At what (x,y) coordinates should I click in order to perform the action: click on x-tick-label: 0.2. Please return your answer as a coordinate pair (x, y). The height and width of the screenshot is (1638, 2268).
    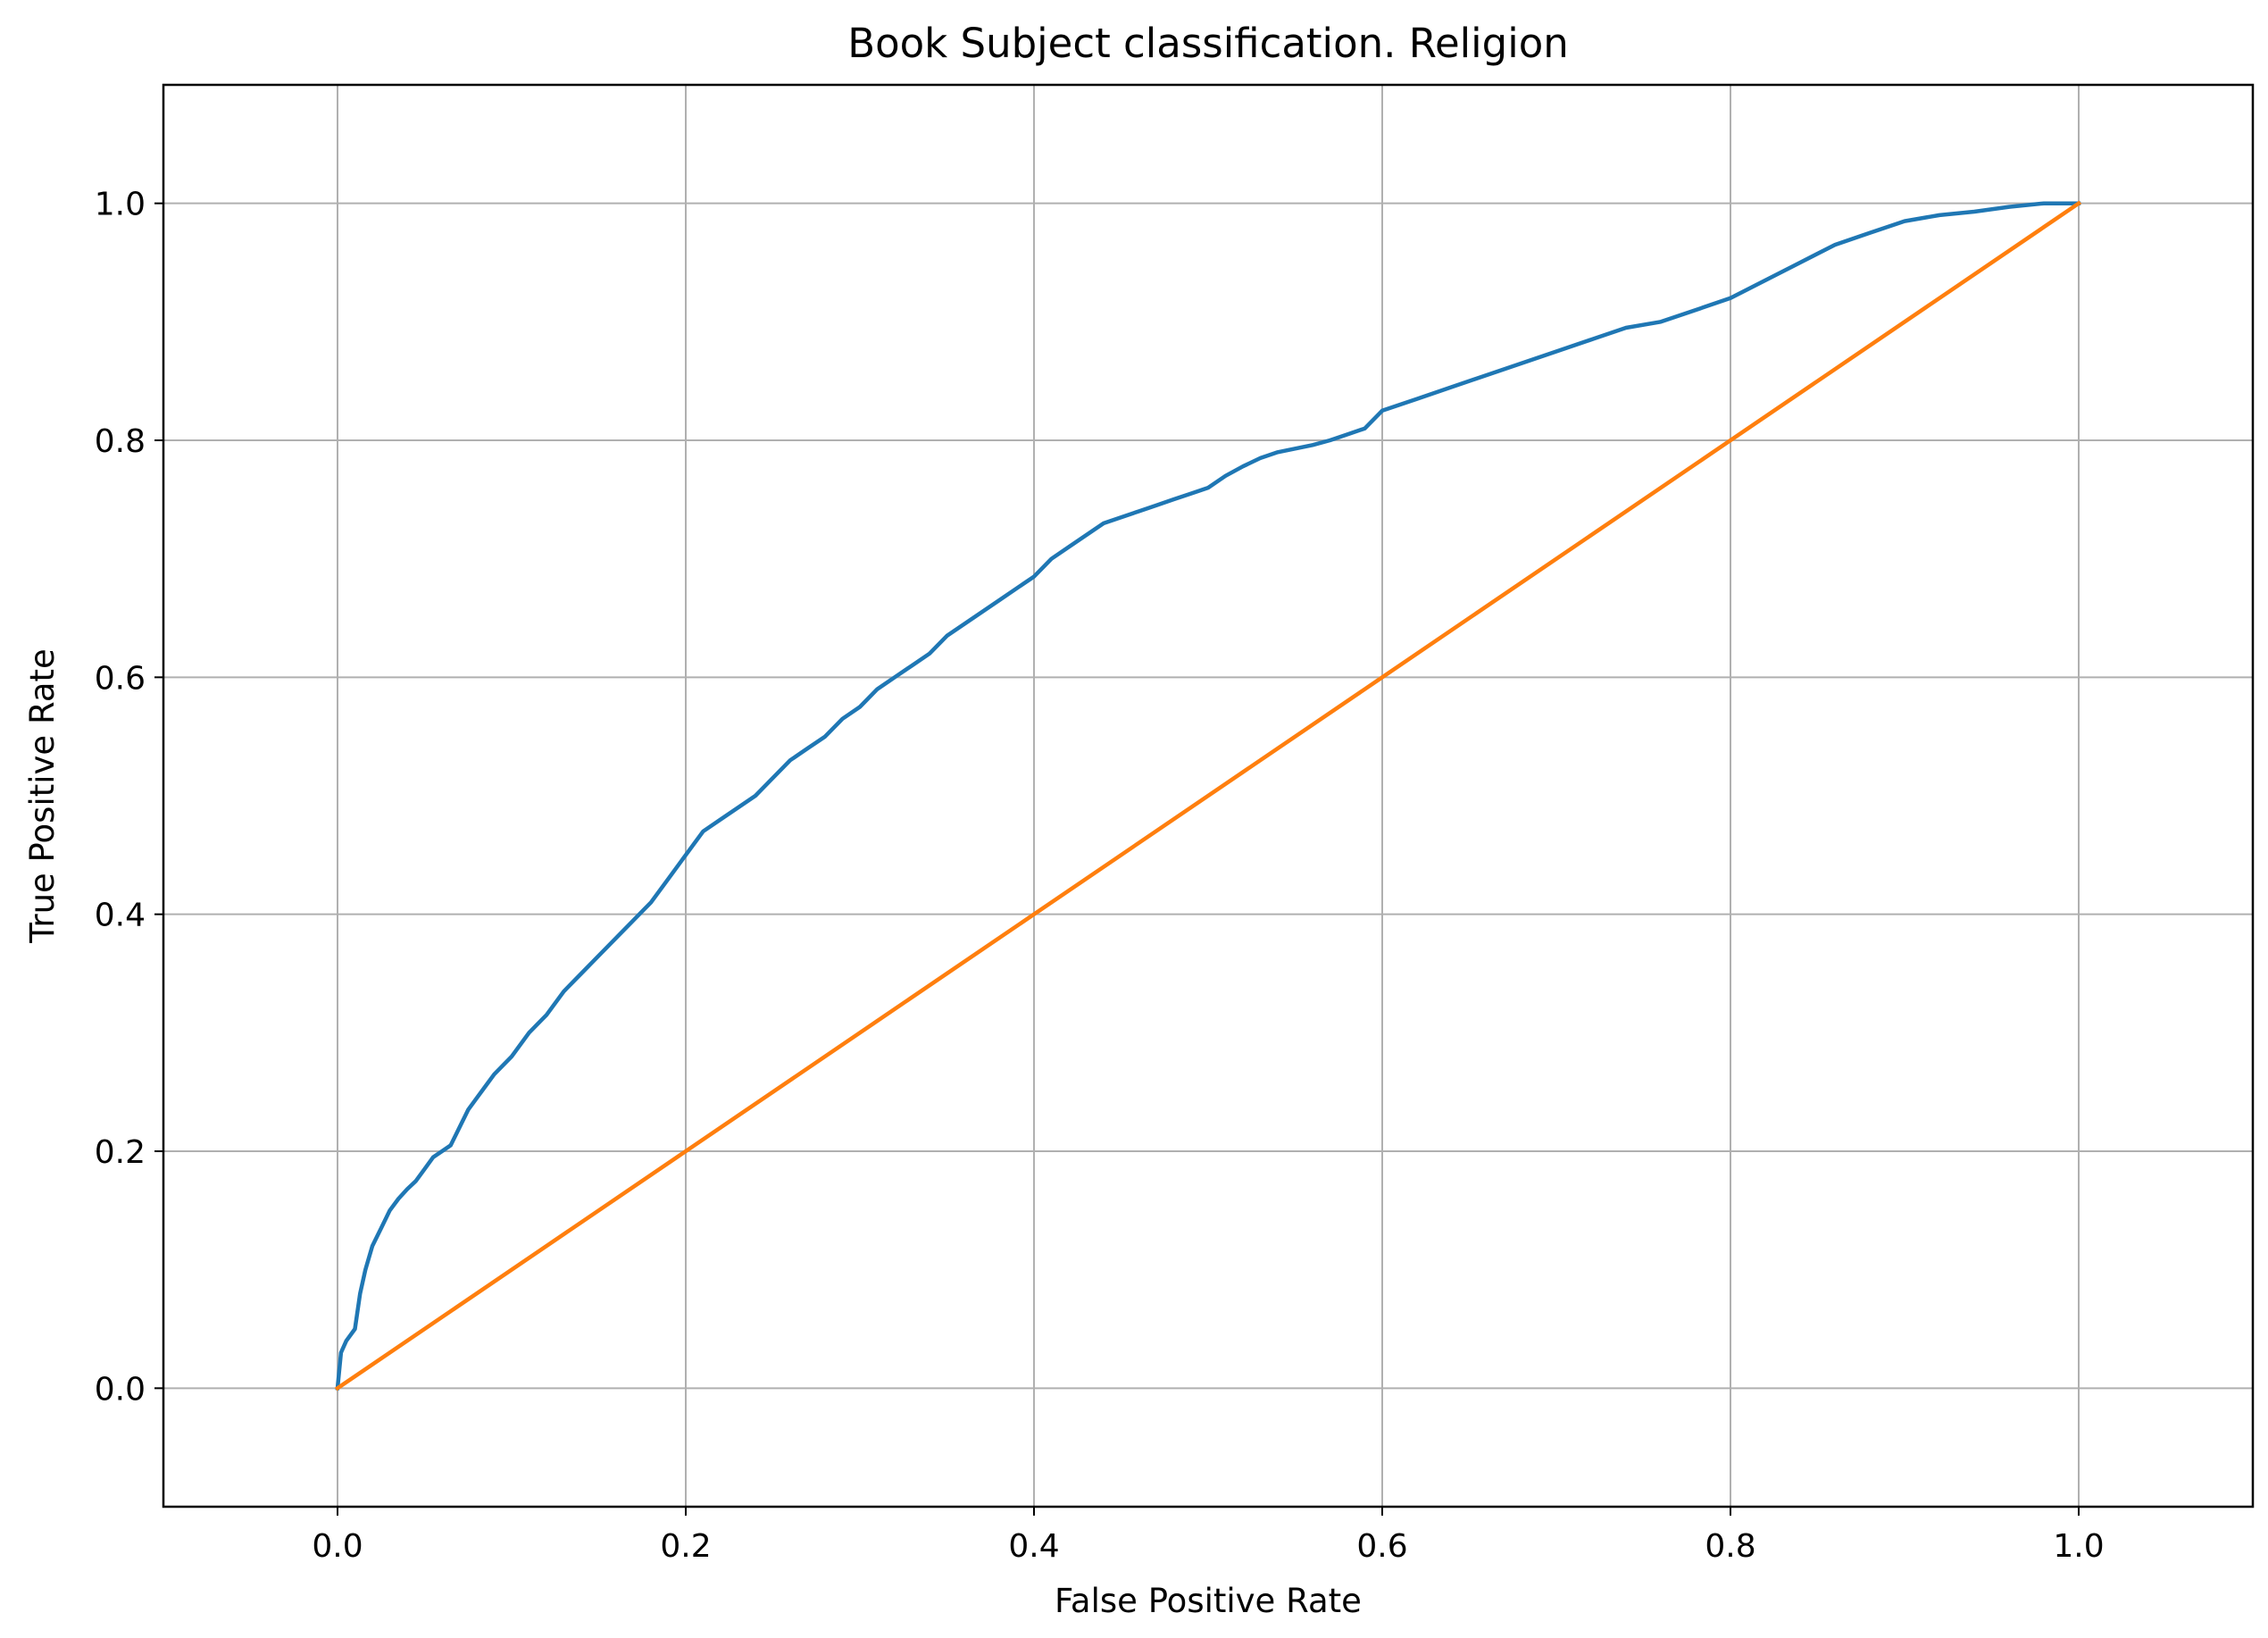
    Looking at the image, I should click on (685, 1546).